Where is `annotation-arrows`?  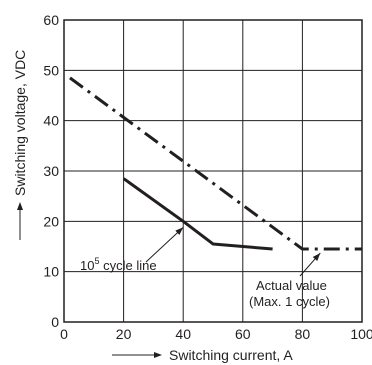
annotation-arrows is located at coordinates (233, 251).